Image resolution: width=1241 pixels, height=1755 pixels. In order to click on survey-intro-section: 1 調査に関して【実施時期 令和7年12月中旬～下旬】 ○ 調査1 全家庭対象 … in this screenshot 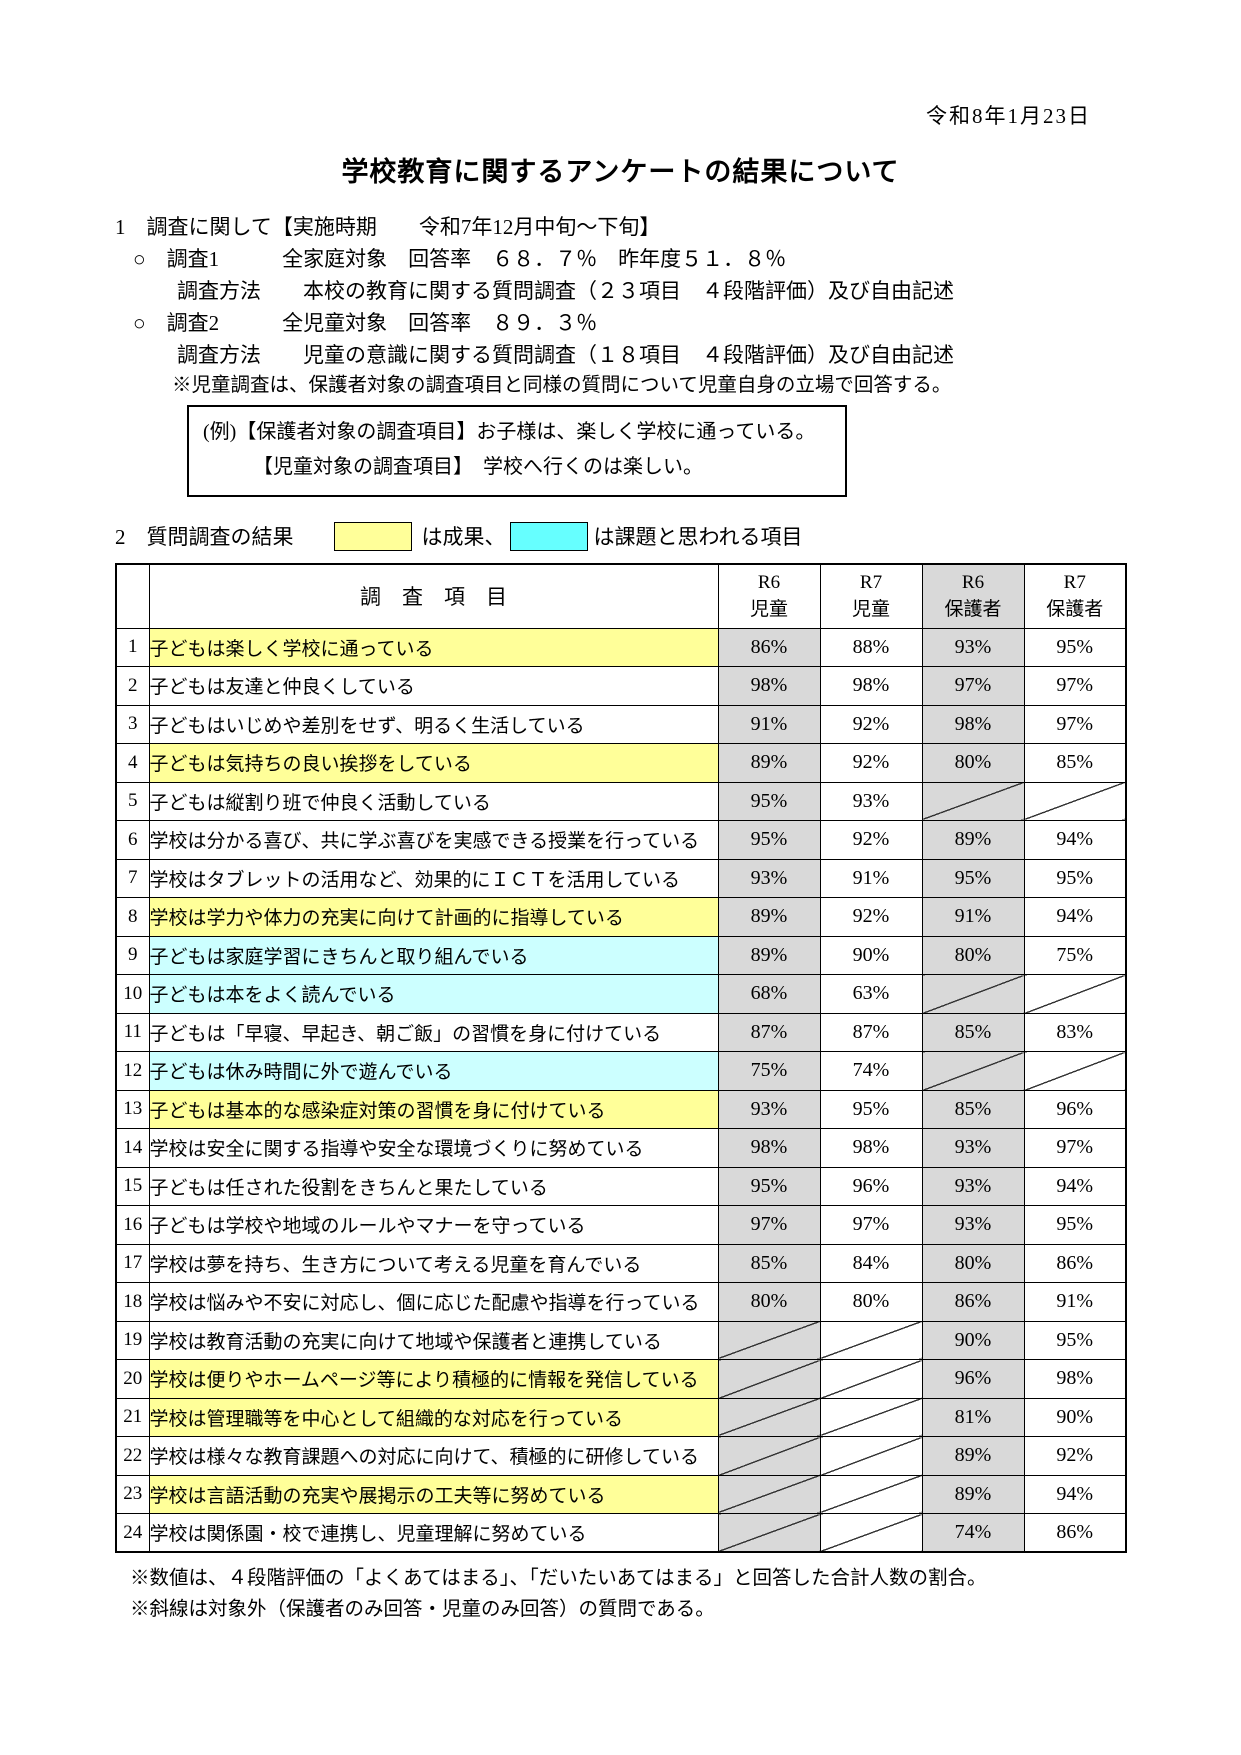, I will do `click(678, 291)`.